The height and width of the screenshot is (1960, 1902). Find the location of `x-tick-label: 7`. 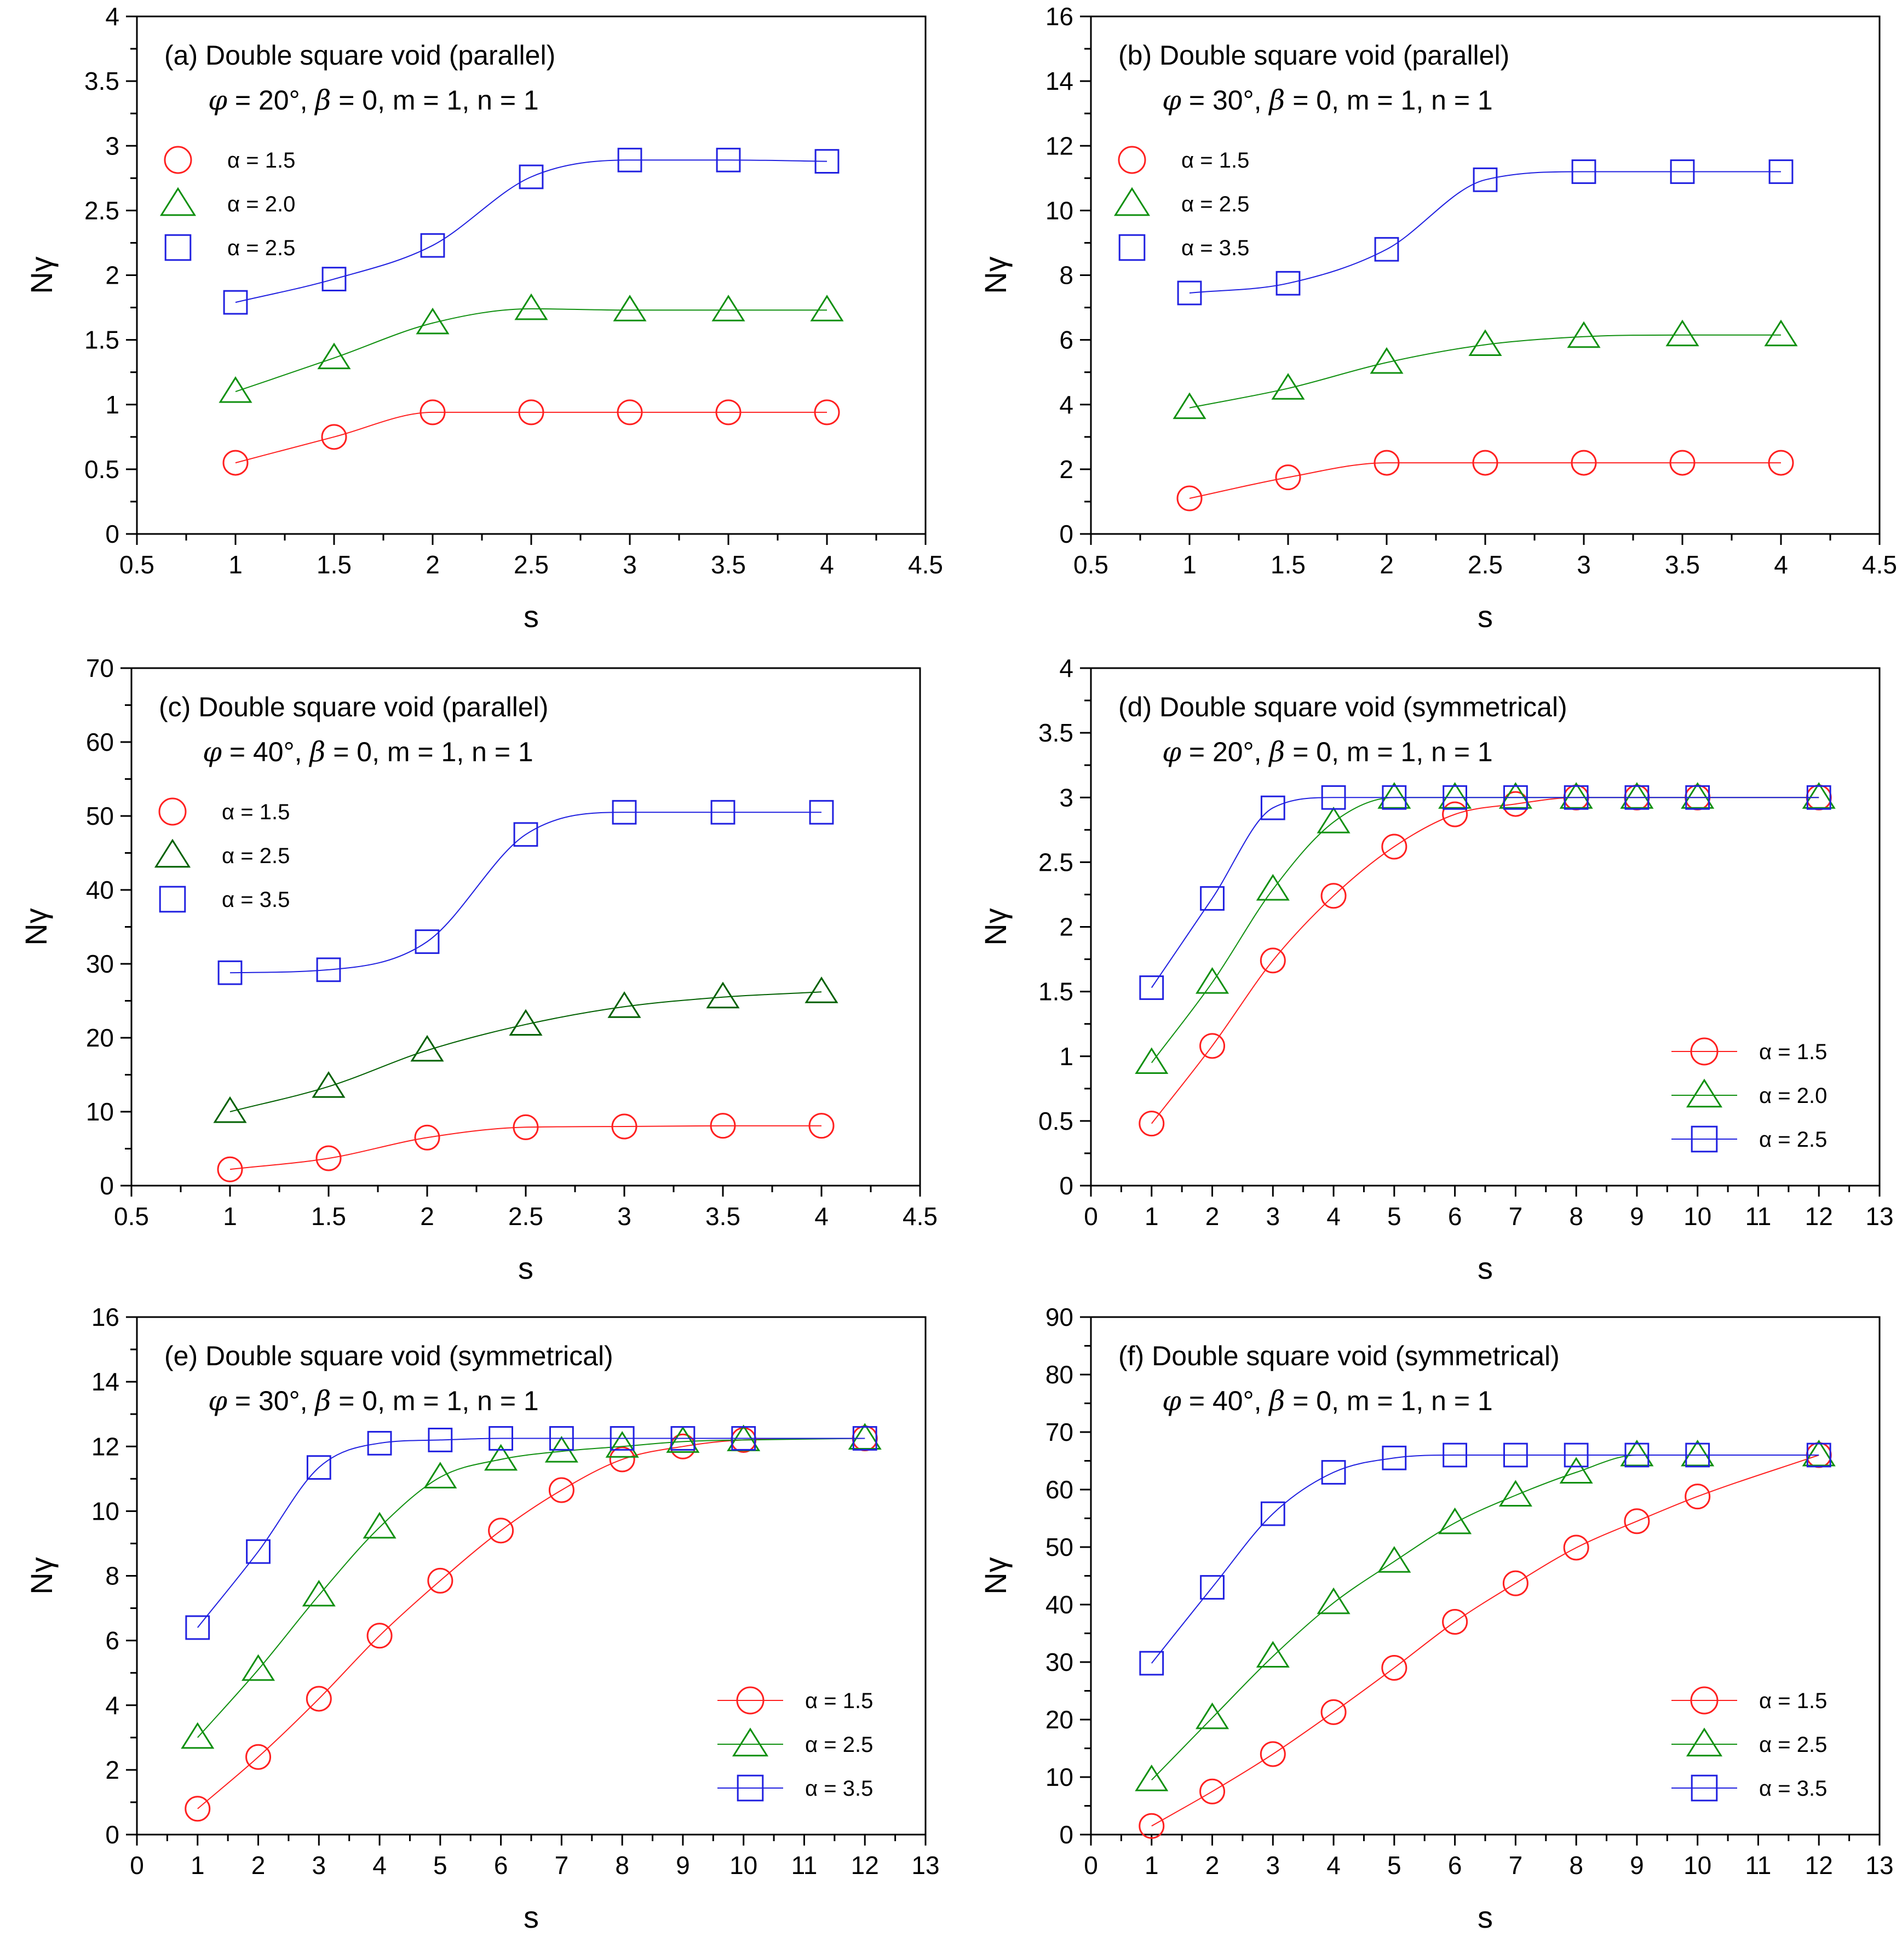

x-tick-label: 7 is located at coordinates (1516, 1216).